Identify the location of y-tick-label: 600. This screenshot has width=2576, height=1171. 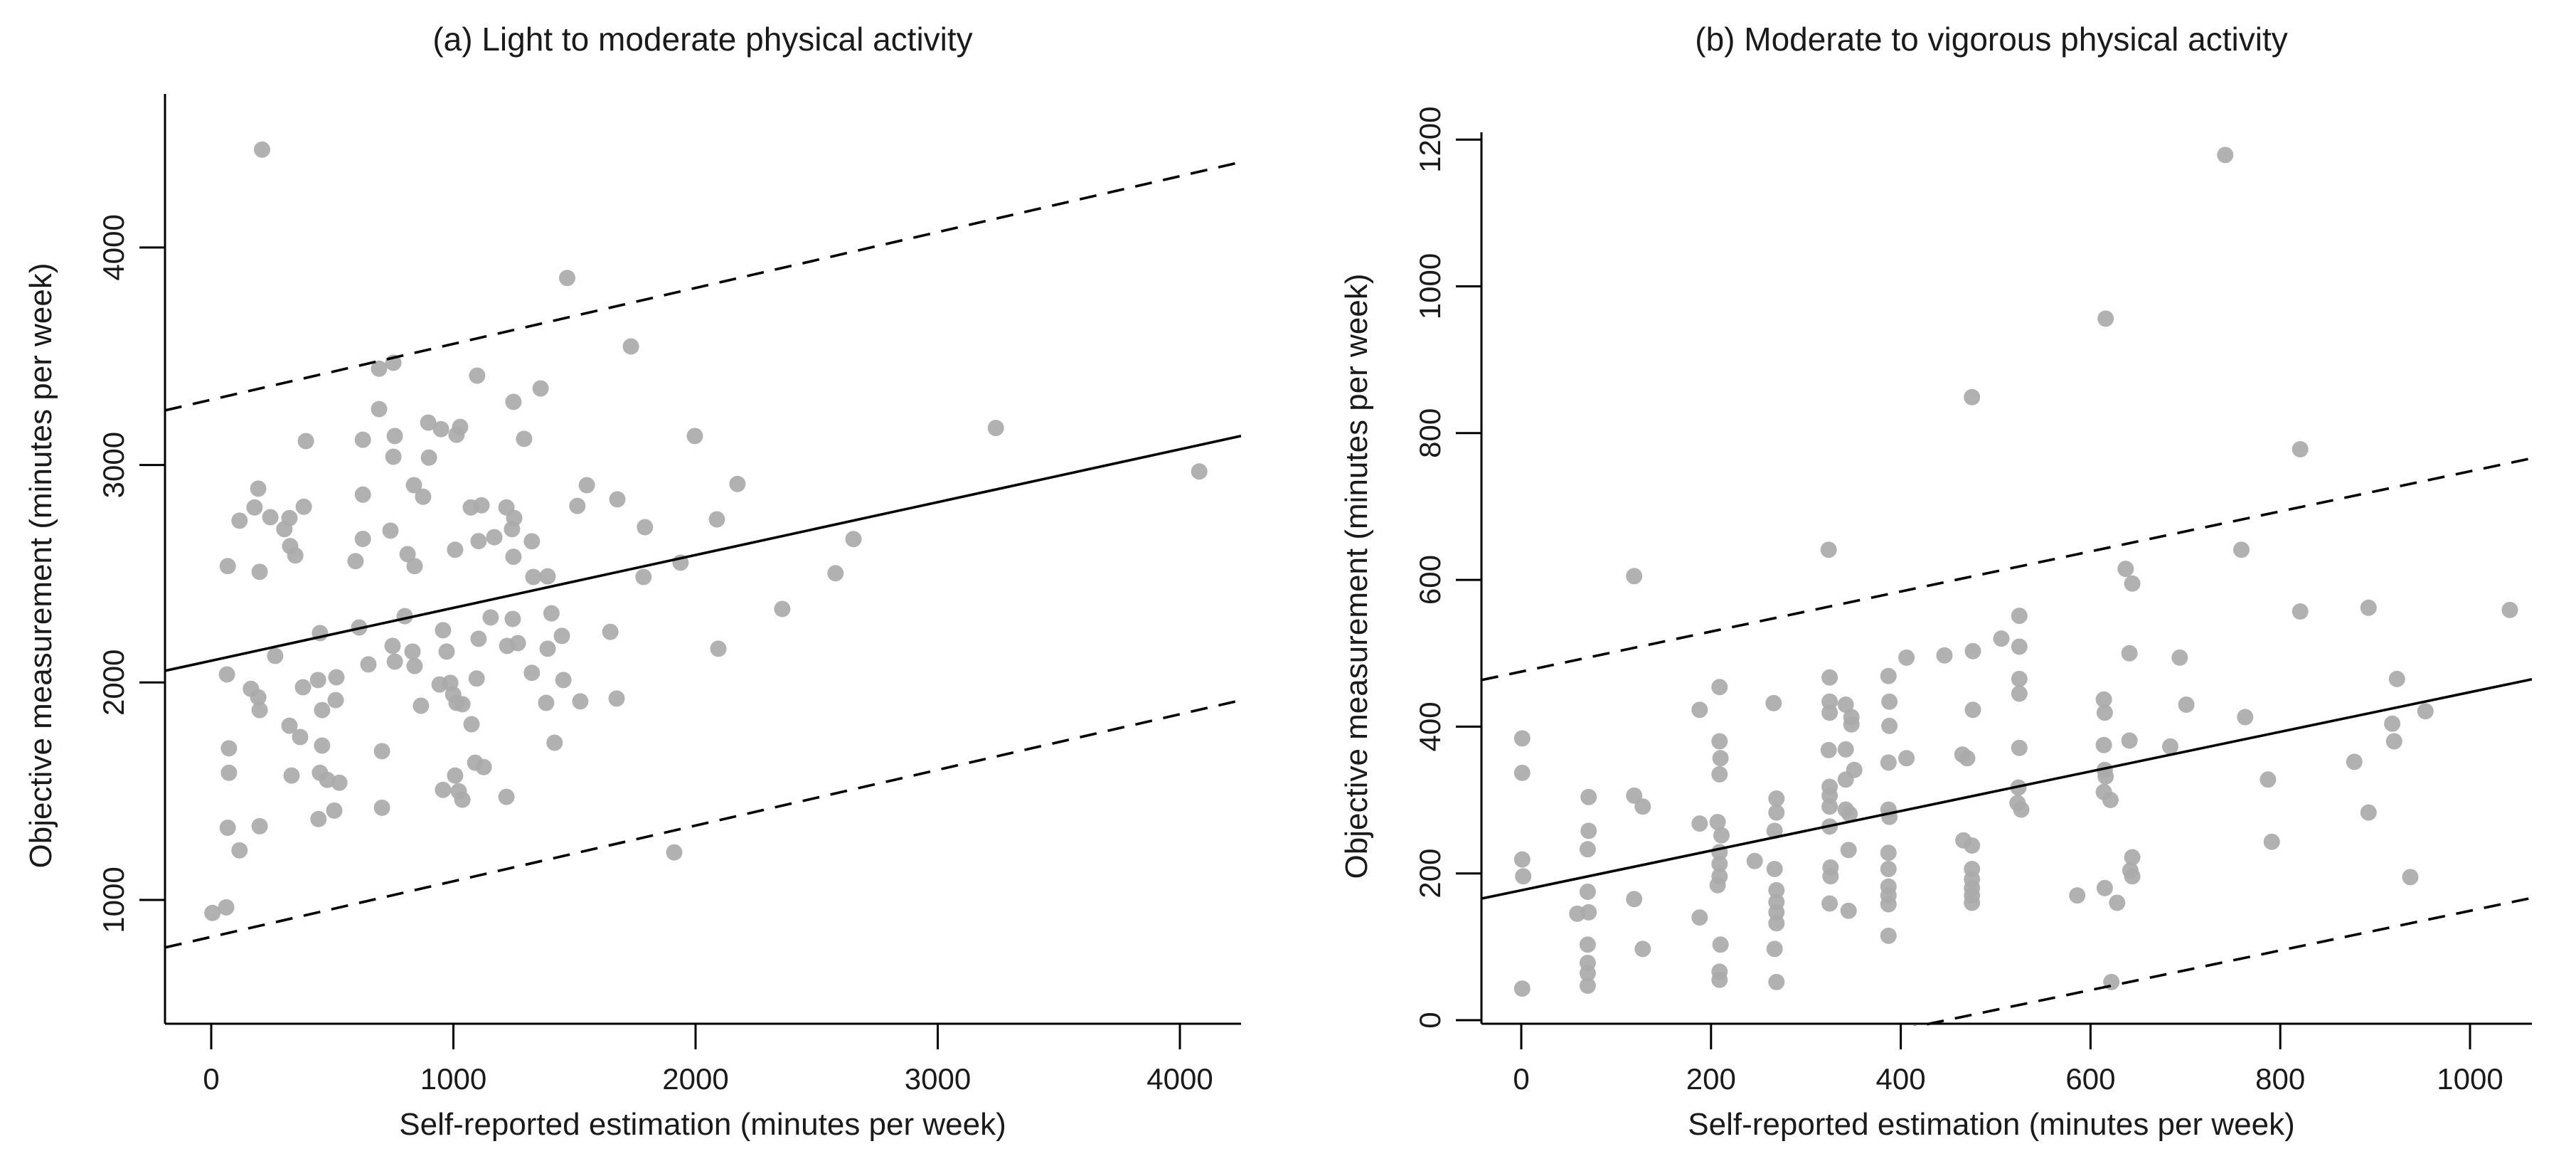
(1430, 580).